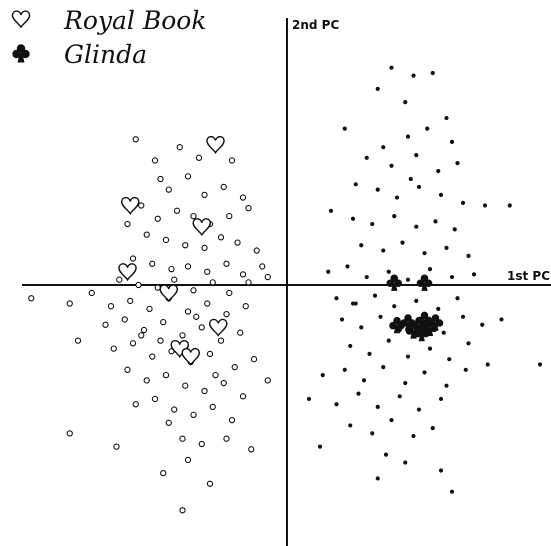 The image size is (551, 546). Describe the element at coordinates (315, 25) in the screenshot. I see `y-axis-label: 2nd PC` at that location.